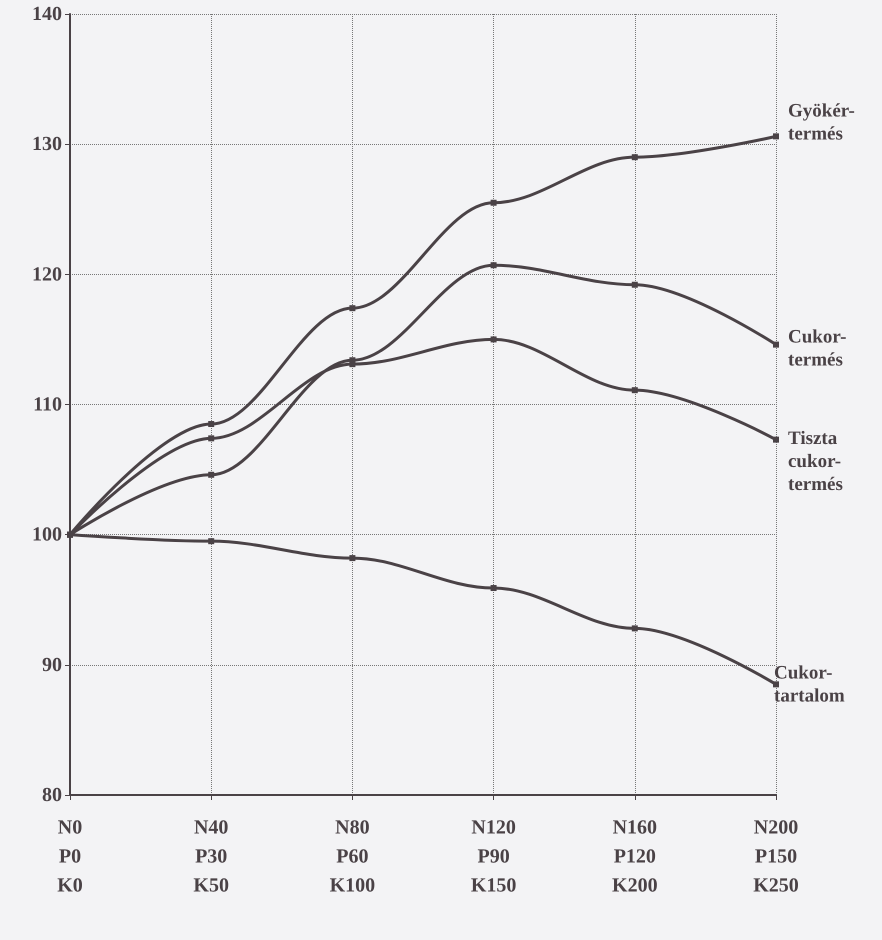 Image resolution: width=882 pixels, height=940 pixels. What do you see at coordinates (809, 684) in the screenshot?
I see `series-label: Cukor- tartalom` at bounding box center [809, 684].